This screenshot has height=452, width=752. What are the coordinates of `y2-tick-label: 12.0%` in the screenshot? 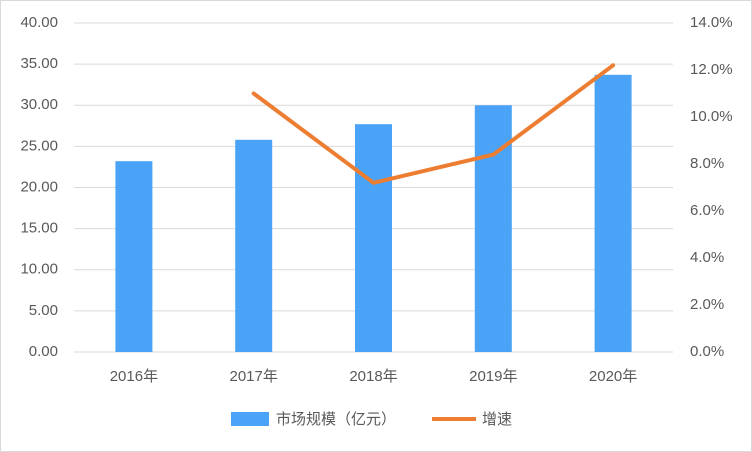 It's located at (711, 69).